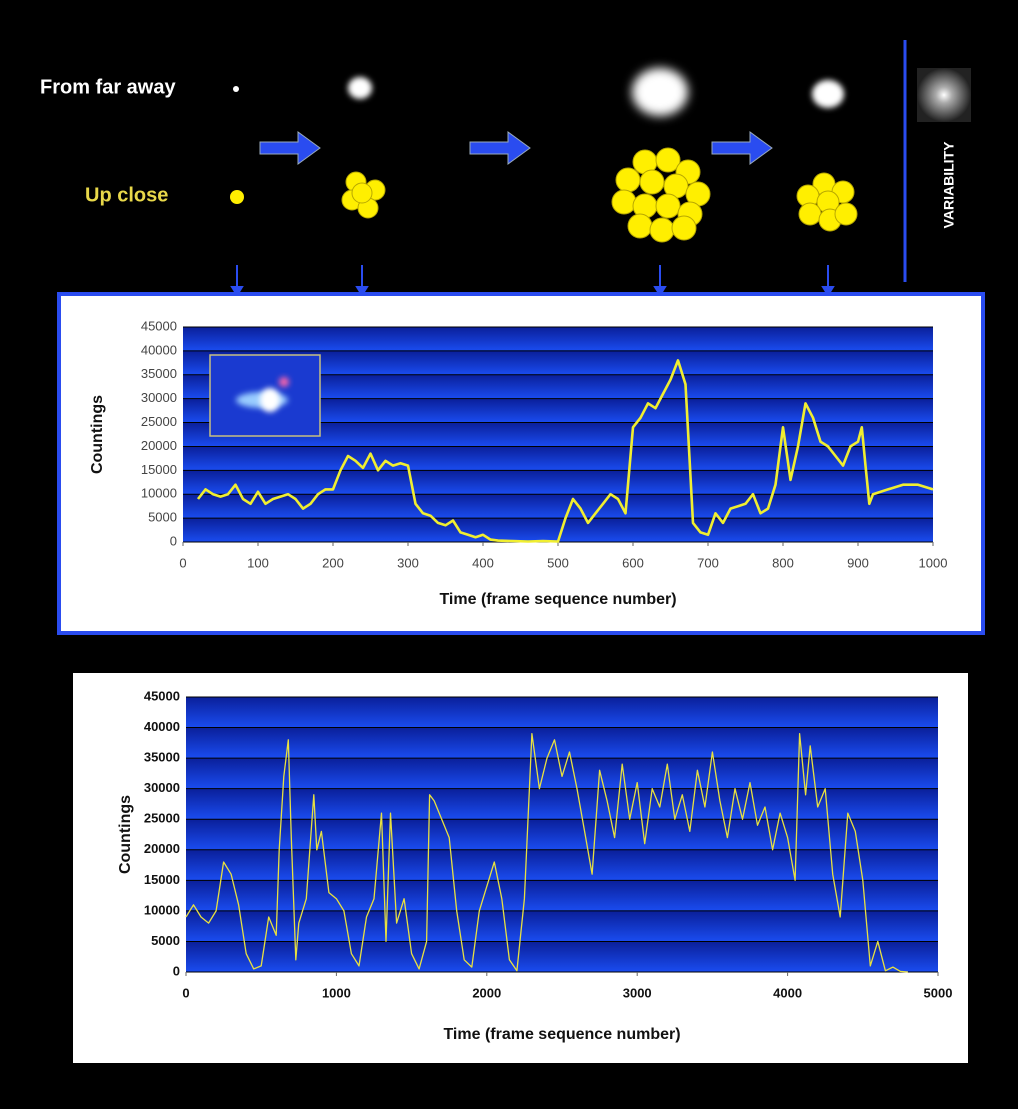 The width and height of the screenshot is (1018, 1109). I want to click on arrow, so click(516, 148).